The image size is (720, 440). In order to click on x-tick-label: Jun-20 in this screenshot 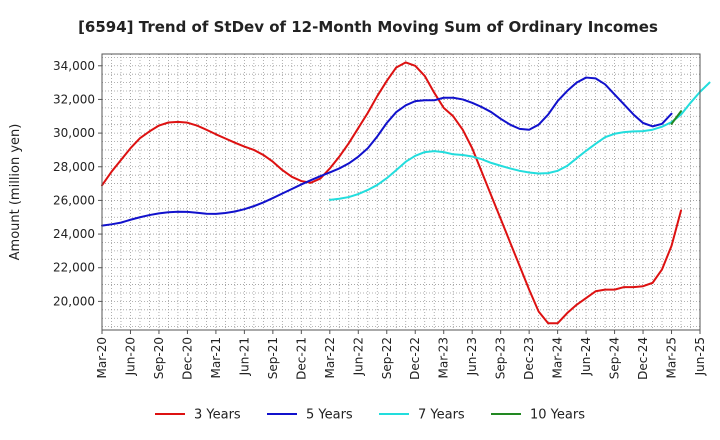, I will do `click(130, 356)`.